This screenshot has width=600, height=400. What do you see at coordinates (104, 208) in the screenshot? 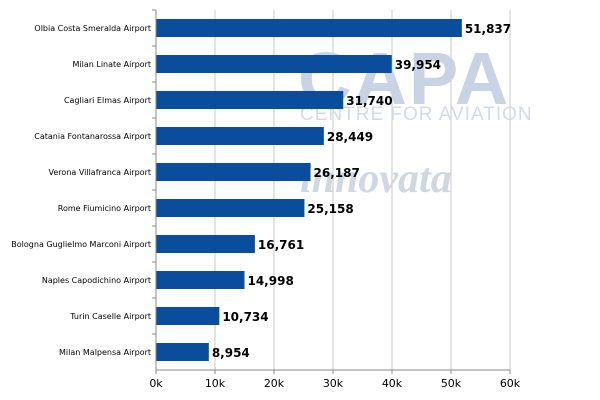
I see `category-label: Rome Fiumicino Airport` at bounding box center [104, 208].